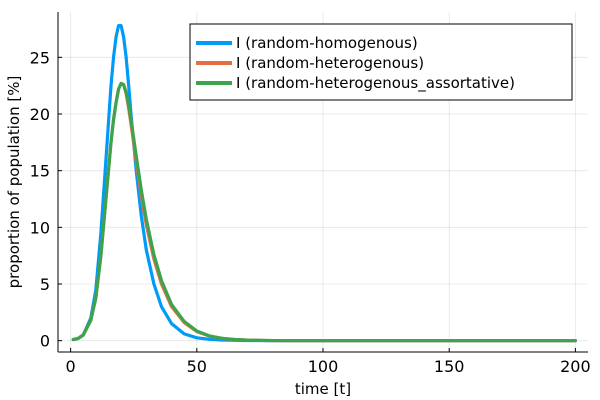  I want to click on y-tick-label: 0, so click(45, 341).